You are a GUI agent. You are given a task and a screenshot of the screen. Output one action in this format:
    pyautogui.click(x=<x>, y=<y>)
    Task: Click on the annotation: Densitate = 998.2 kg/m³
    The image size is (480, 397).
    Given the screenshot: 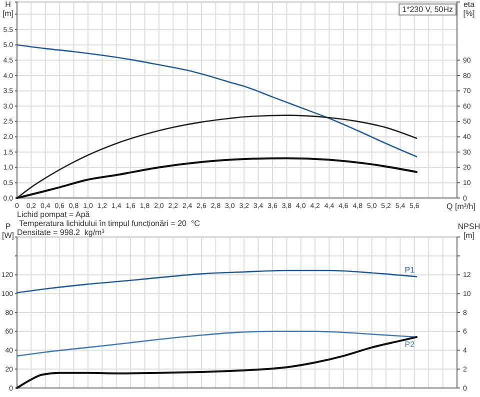 What is the action you would take?
    pyautogui.click(x=61, y=232)
    